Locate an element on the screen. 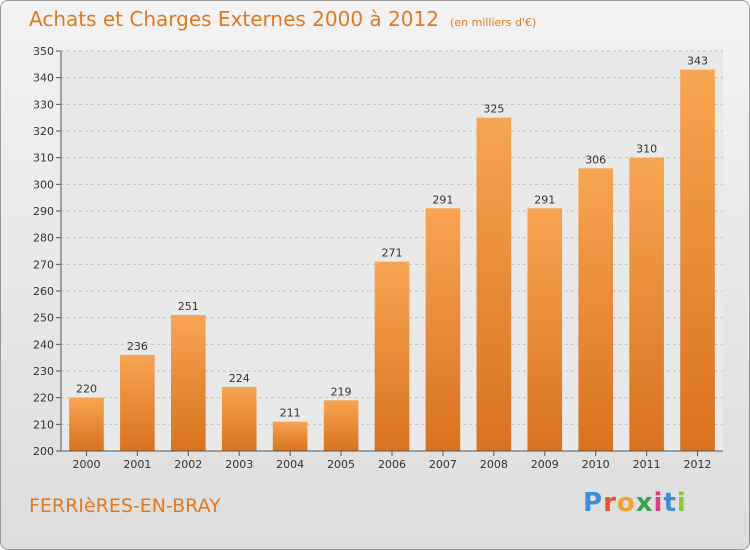 The height and width of the screenshot is (550, 750). y-tick-label: 310 is located at coordinates (43, 158).